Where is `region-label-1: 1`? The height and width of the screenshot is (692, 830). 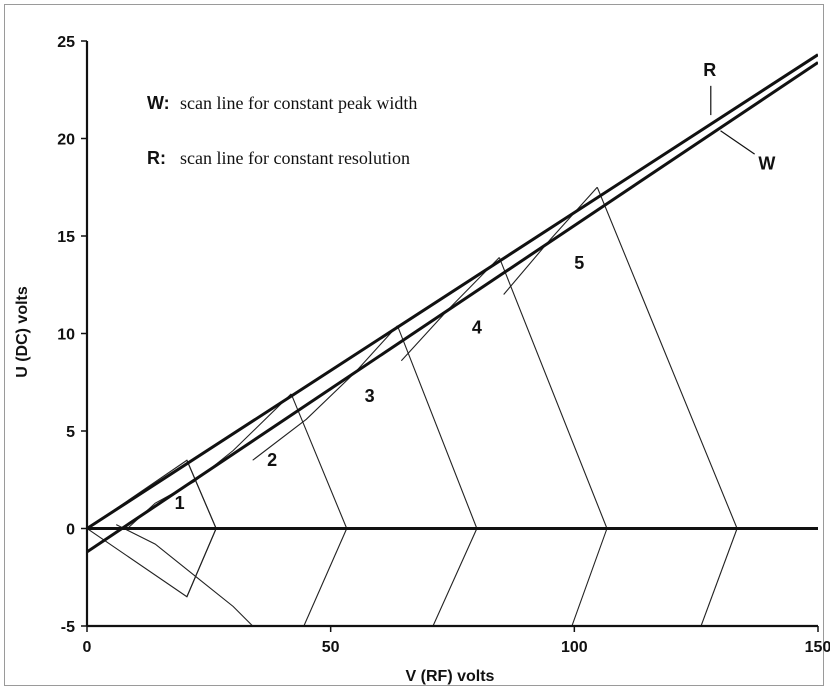 region-label-1: 1 is located at coordinates (180, 503).